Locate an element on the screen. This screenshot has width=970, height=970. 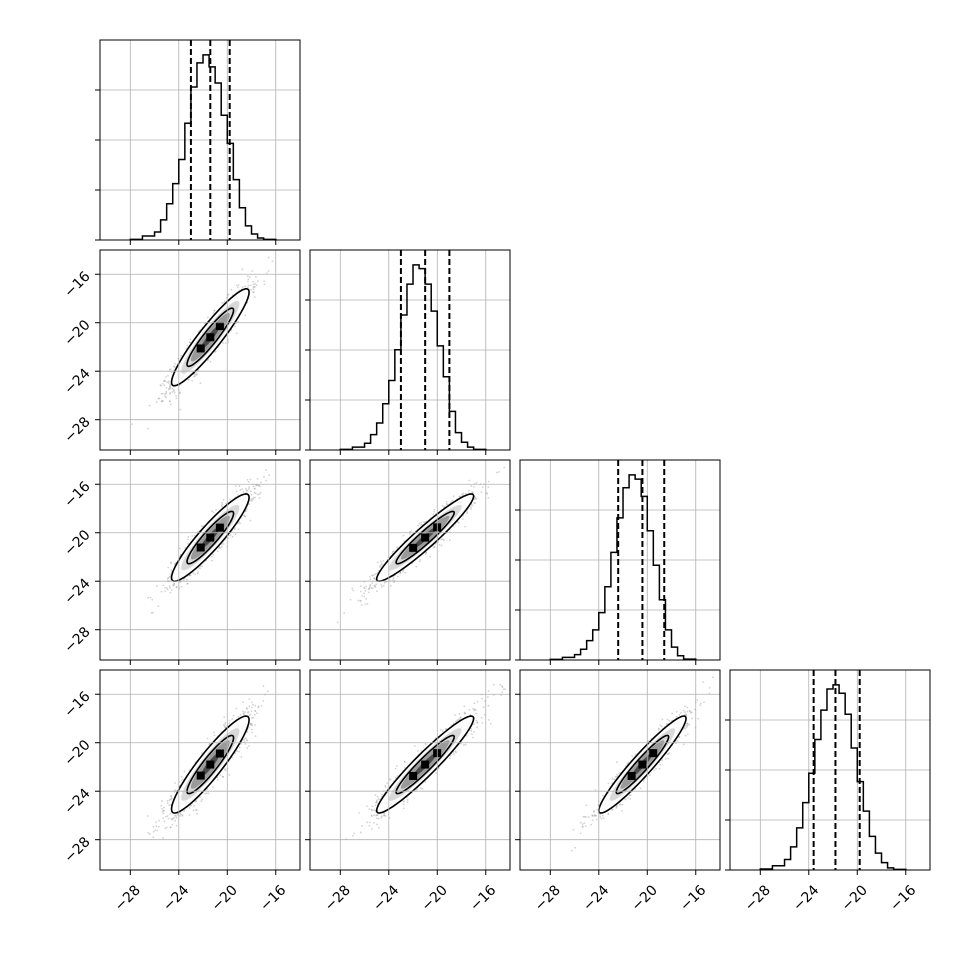
density-peak is located at coordinates (219, 326).